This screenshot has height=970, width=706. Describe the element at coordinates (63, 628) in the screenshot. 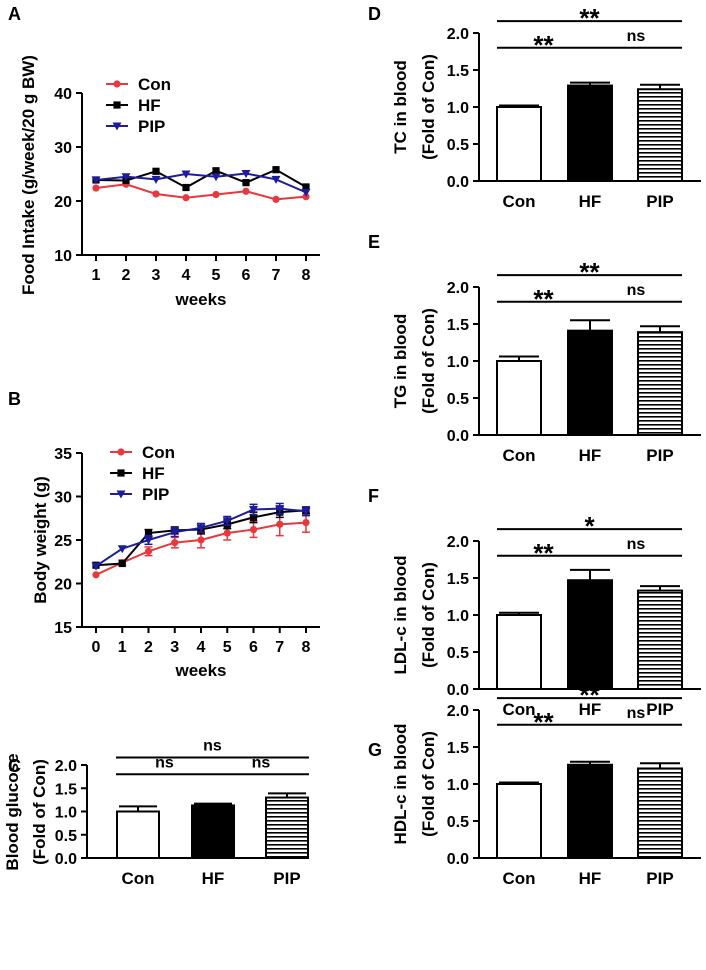

I see `y-tick-label: 15` at that location.